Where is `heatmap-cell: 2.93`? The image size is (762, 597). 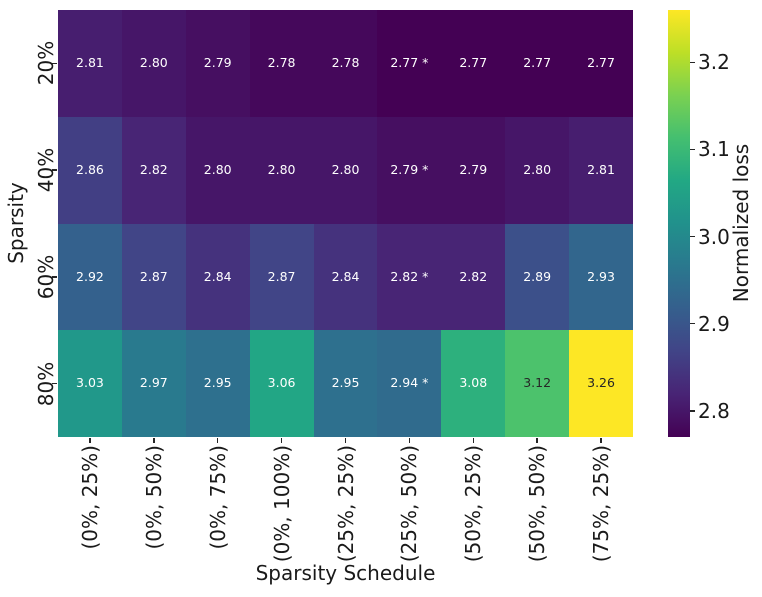 heatmap-cell: 2.93 is located at coordinates (601, 277).